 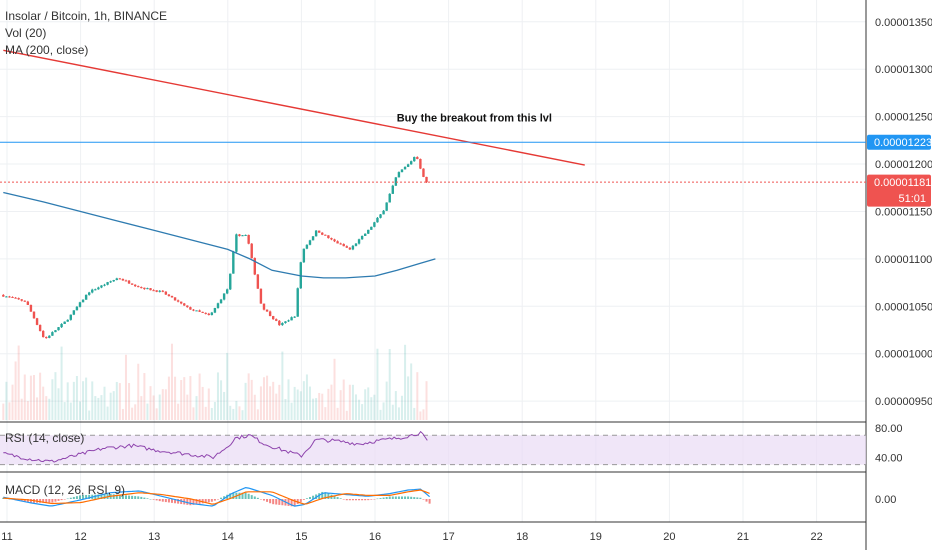 I want to click on chart-title: Insolar / Bitcoin, 1h, BINANCE, so click(x=86, y=16).